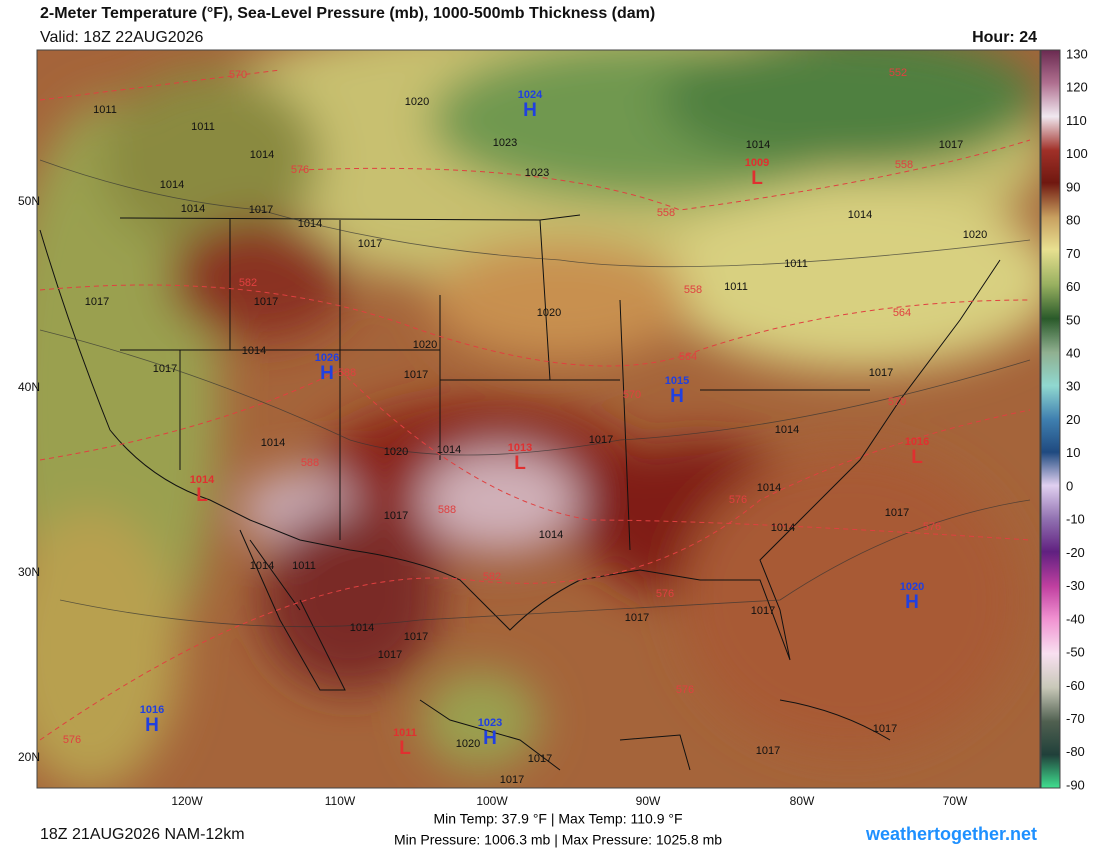 The height and width of the screenshot is (850, 1100). I want to click on colorbar-tick-label: 70, so click(1073, 253).